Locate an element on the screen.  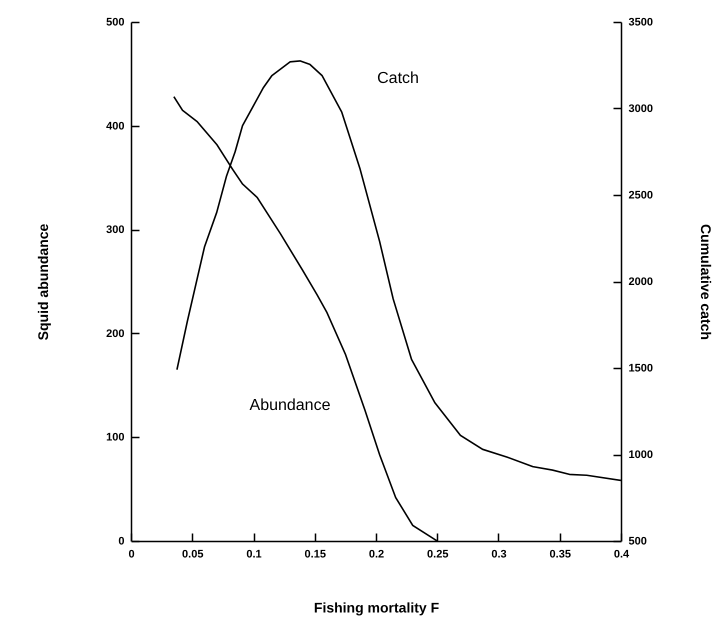
y-tick-label: 200 is located at coordinates (115, 334).